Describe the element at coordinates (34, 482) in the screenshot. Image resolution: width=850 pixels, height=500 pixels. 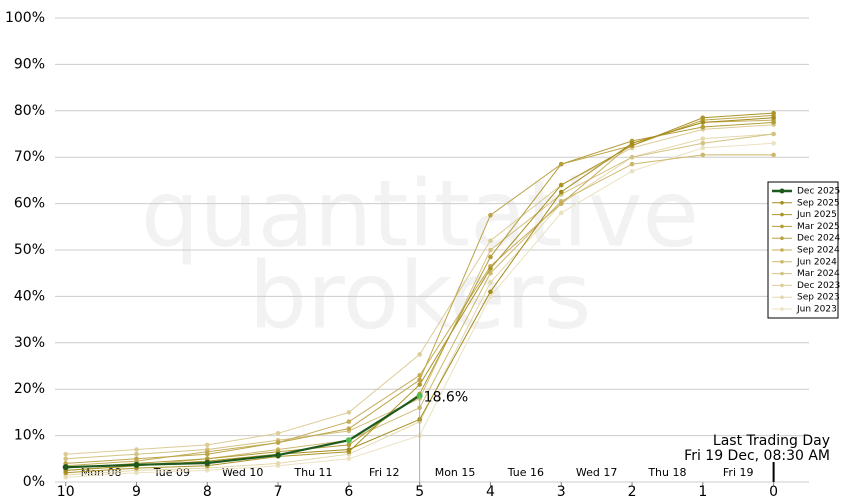
I see `y-tick-label: 0%` at that location.